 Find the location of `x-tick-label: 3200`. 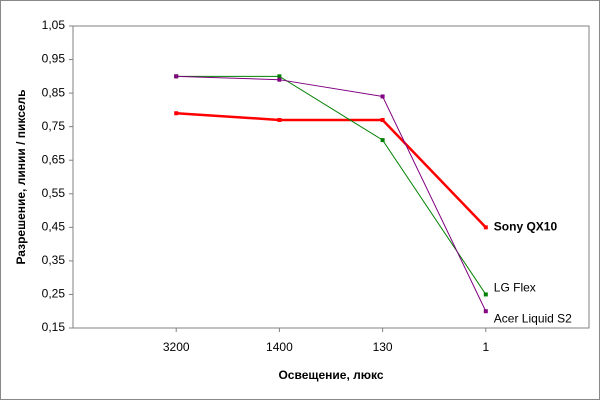

x-tick-label: 3200 is located at coordinates (176, 347).